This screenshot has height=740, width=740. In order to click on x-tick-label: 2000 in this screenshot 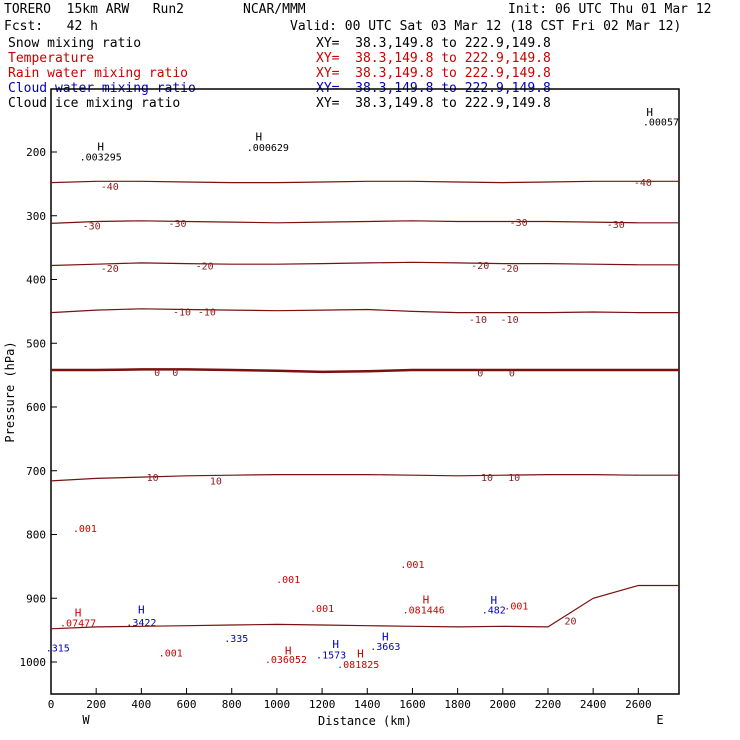, I will do `click(503, 704)`.